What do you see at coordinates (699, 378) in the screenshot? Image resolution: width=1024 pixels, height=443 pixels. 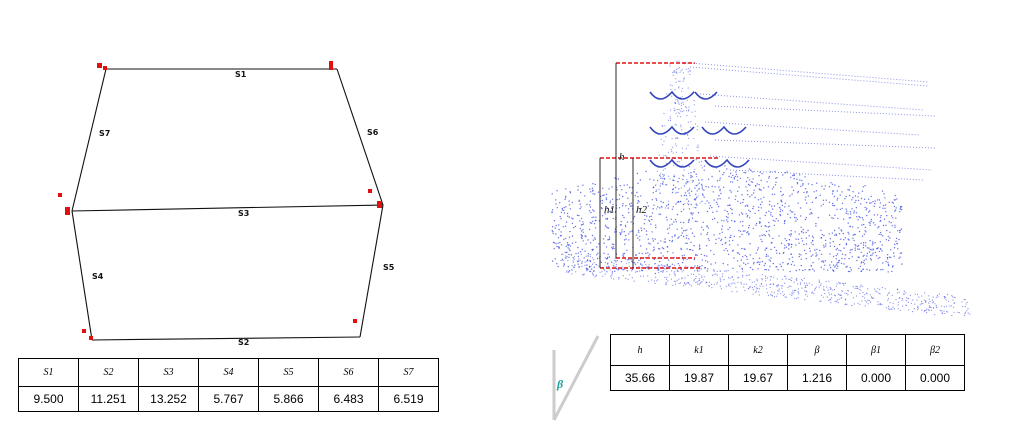 I see `table-cell: 19.87` at bounding box center [699, 378].